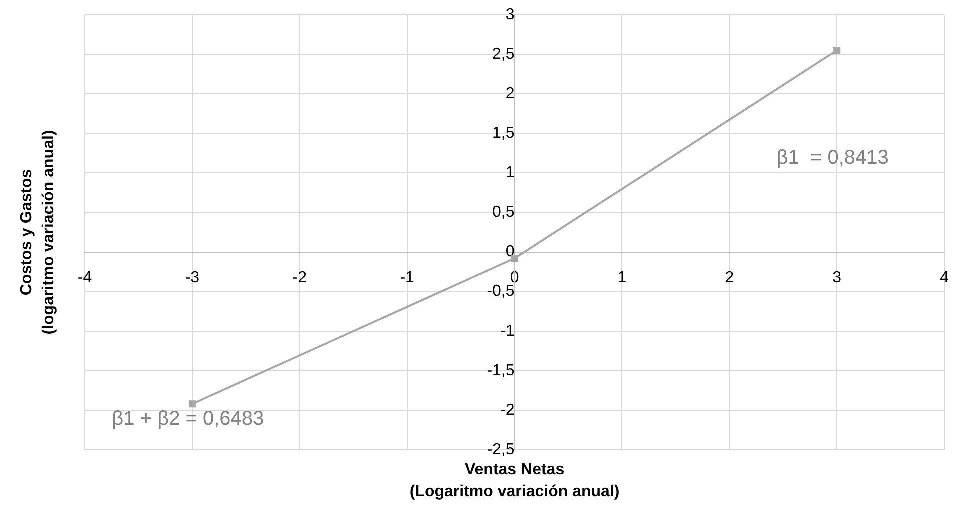 The image size is (965, 510). I want to click on x-tick-label: 1, so click(622, 277).